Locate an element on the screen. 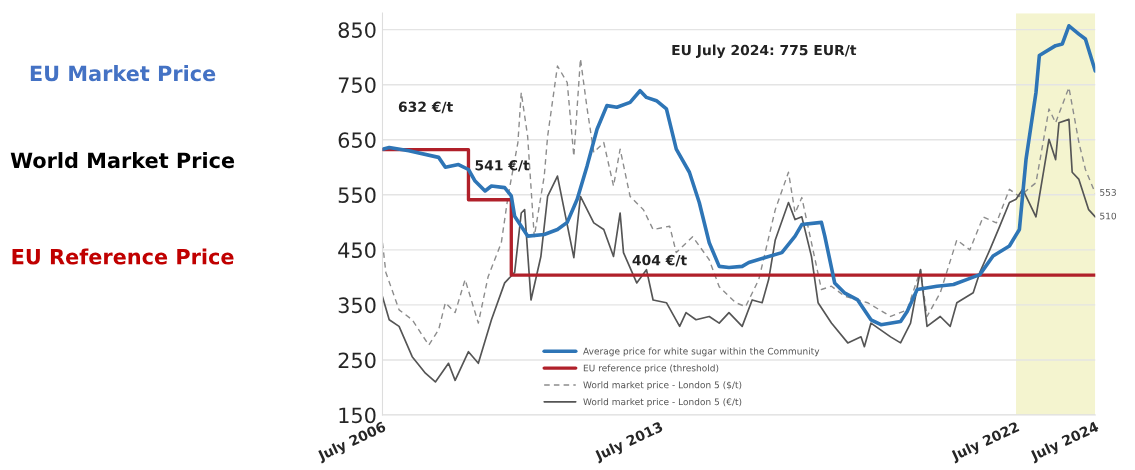  legend-label: EU reference price (threshold) is located at coordinates (651, 369).